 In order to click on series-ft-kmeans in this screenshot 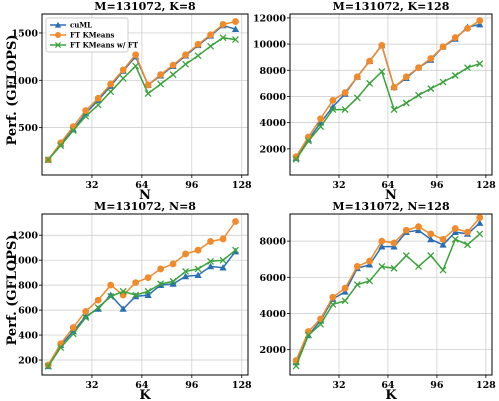, I will do `click(388, 89)`.